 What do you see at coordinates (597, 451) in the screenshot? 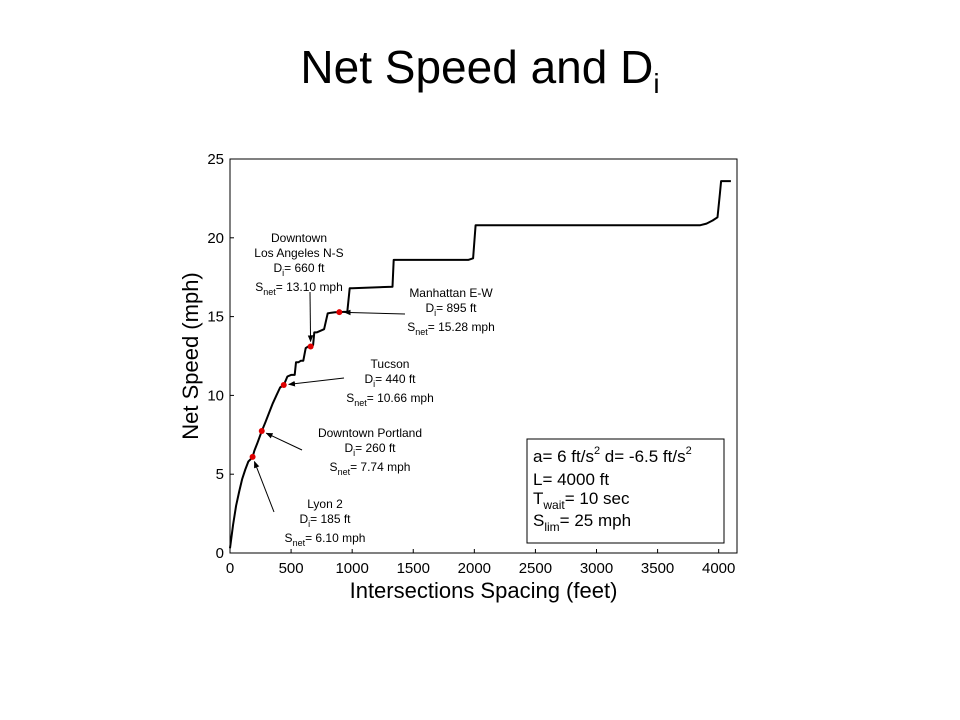
I see `param-accel-exponent: 2` at bounding box center [597, 451].